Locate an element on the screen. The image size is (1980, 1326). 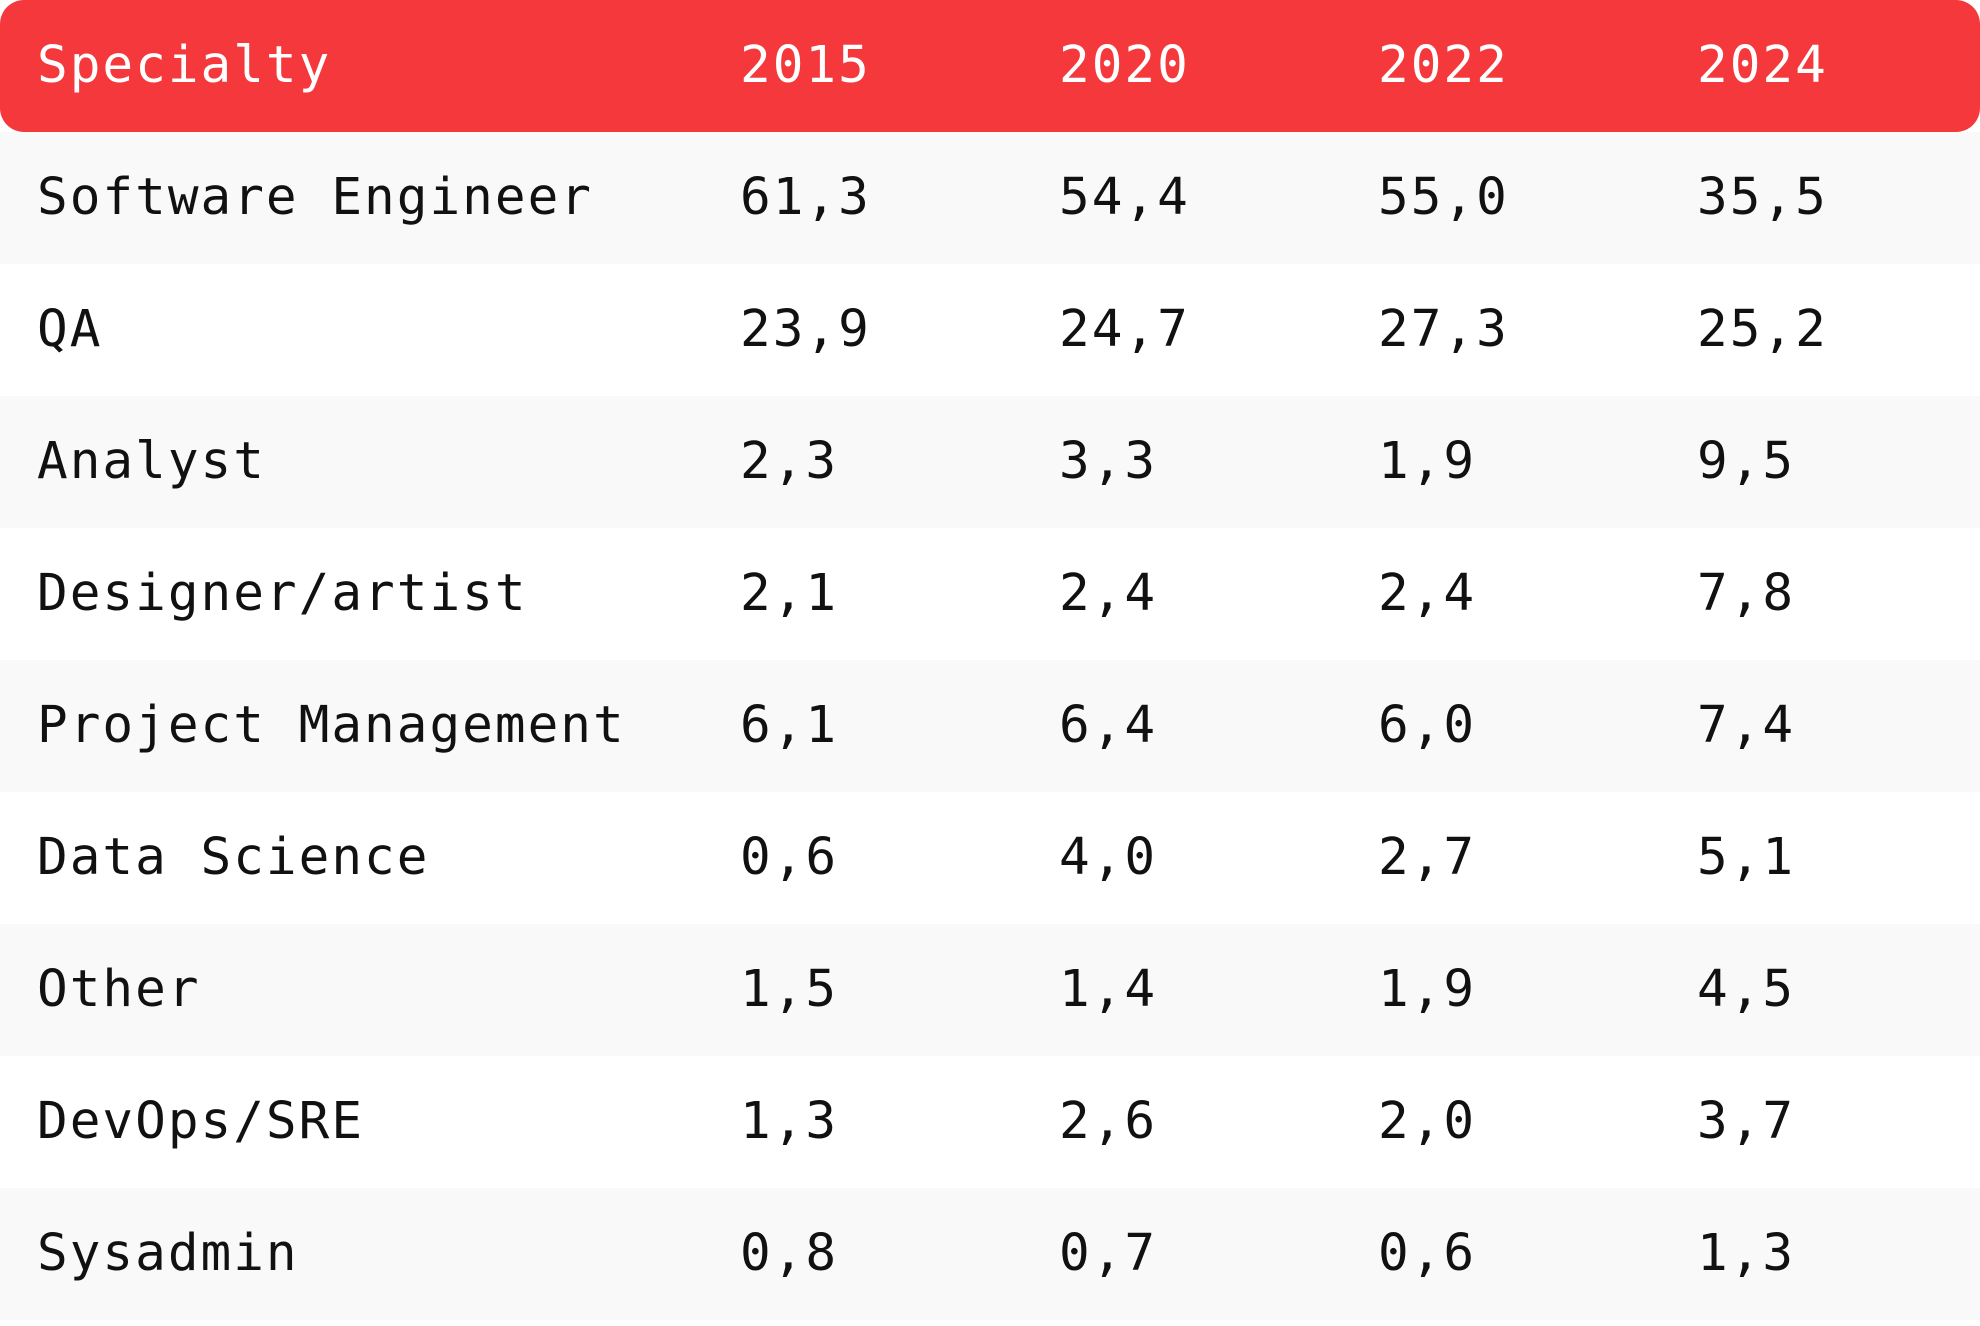
specialty-cell: Data Science is located at coordinates (233, 857).